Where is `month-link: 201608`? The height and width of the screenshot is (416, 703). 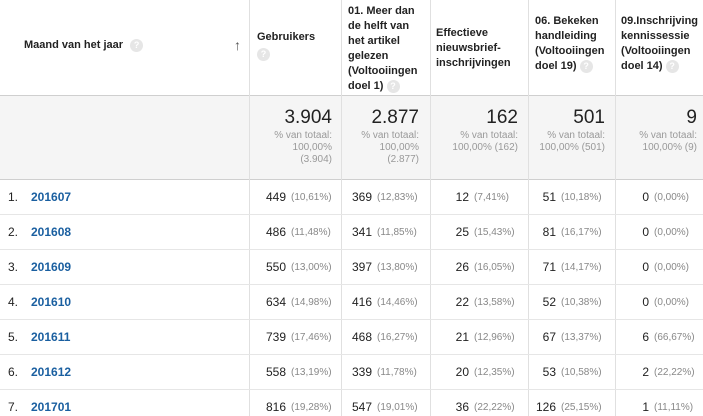
month-link: 201608 is located at coordinates (51, 232).